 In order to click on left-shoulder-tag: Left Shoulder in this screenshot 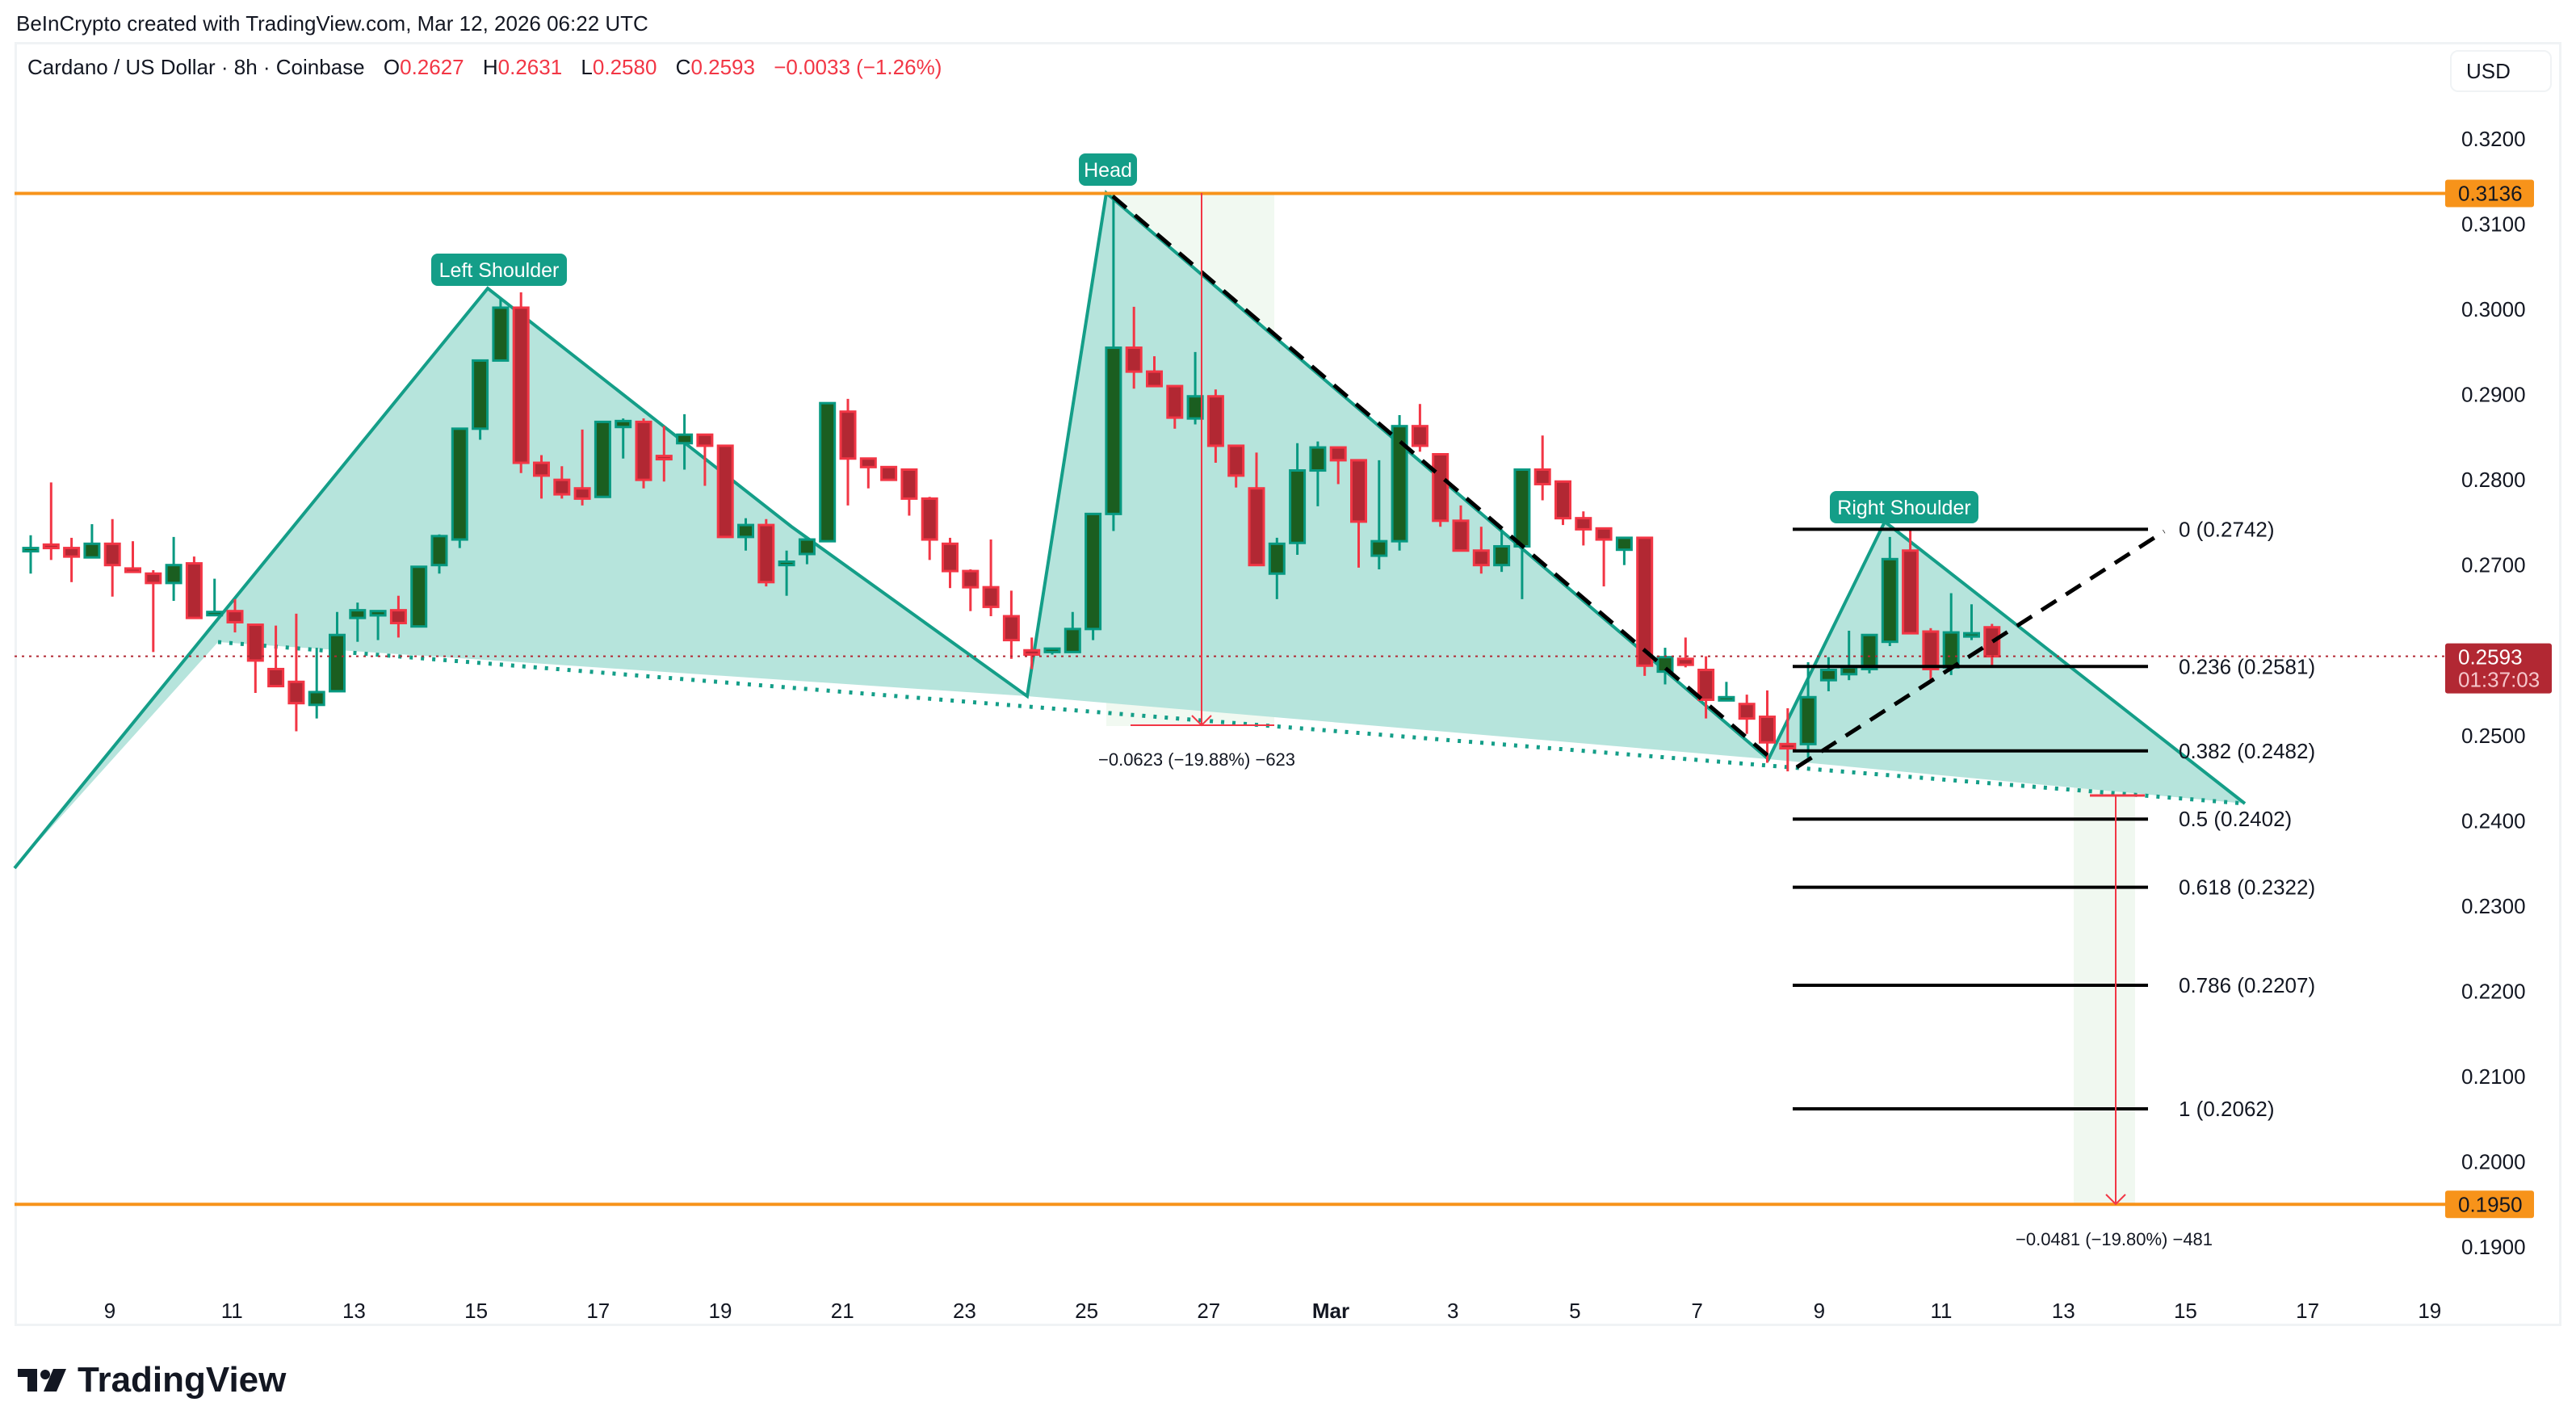, I will do `click(499, 270)`.